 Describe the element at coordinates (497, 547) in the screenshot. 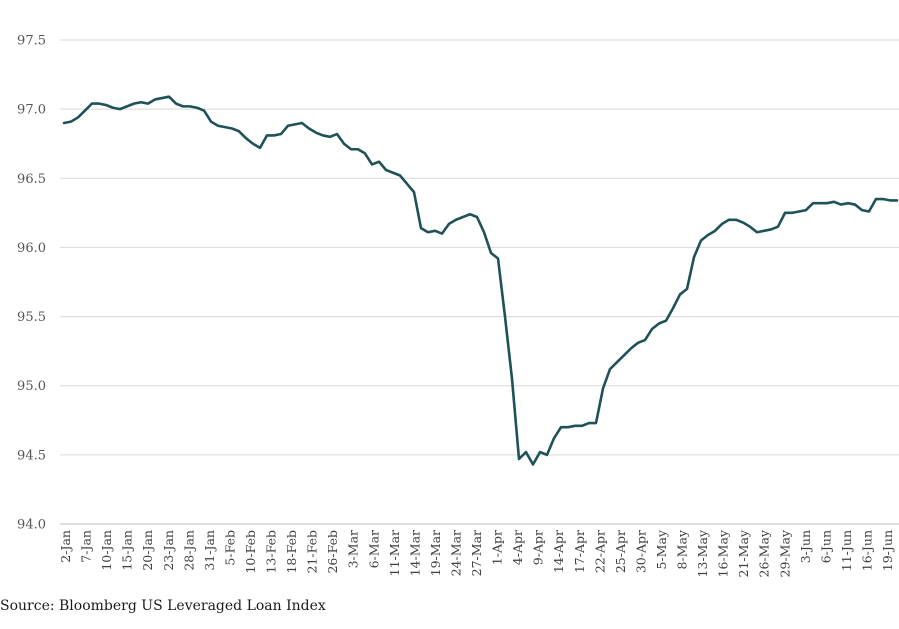

I see `x-tick-label: 1-Apr` at that location.